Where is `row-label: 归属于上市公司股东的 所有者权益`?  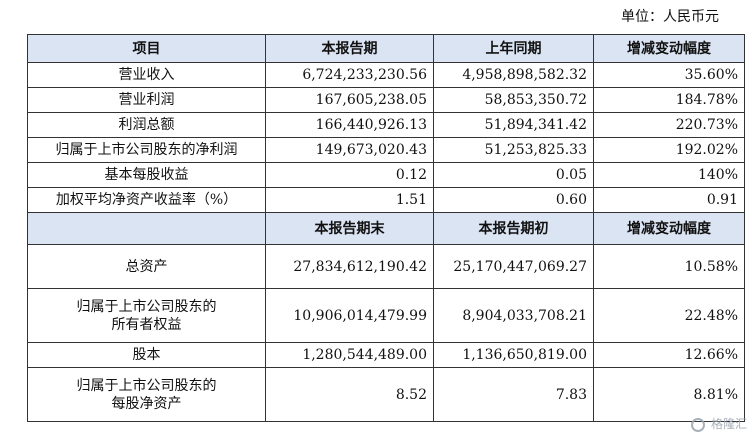 row-label: 归属于上市公司股东的 所有者权益 is located at coordinates (146, 315).